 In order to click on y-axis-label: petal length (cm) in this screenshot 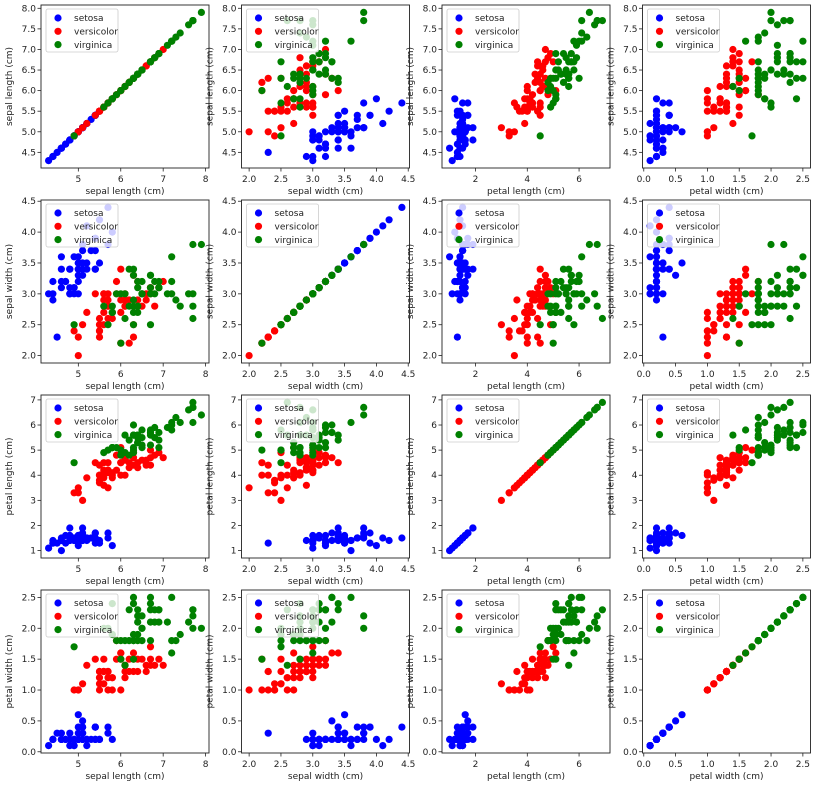, I will do `click(612, 477)`.